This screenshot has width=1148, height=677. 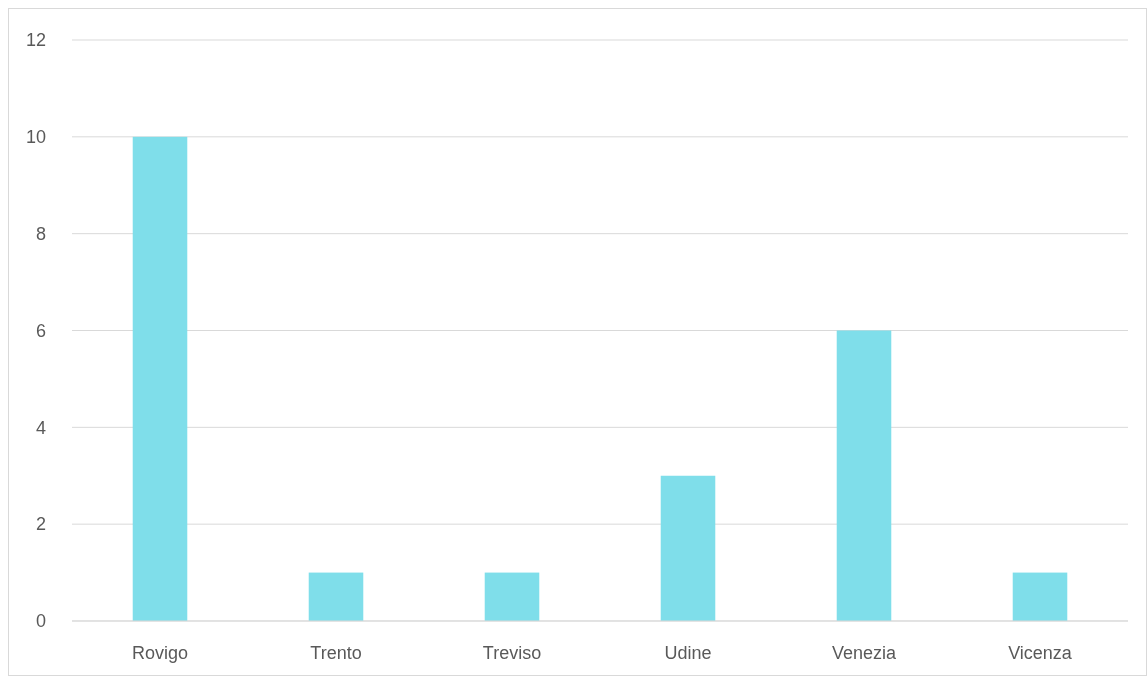 I want to click on y-tick-label: 8, so click(x=40, y=233).